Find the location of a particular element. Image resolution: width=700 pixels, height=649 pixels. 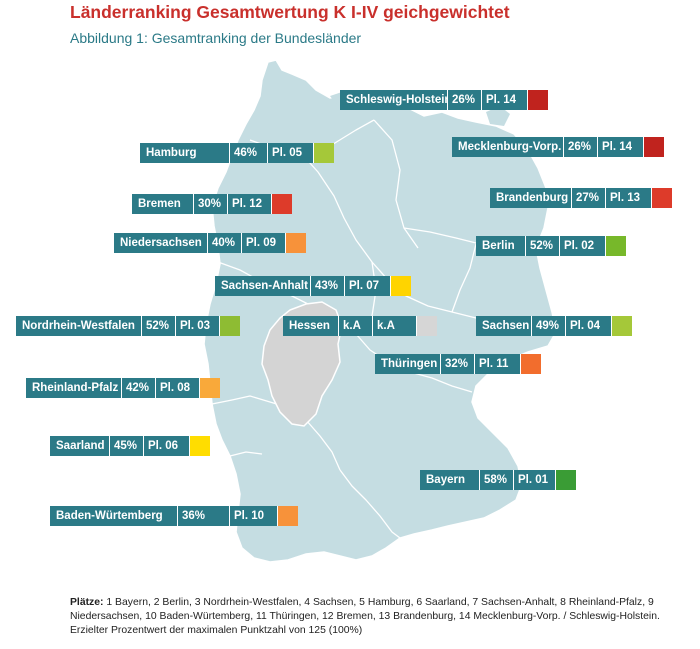

state-name: Sachsen-Anhalt is located at coordinates (263, 286).